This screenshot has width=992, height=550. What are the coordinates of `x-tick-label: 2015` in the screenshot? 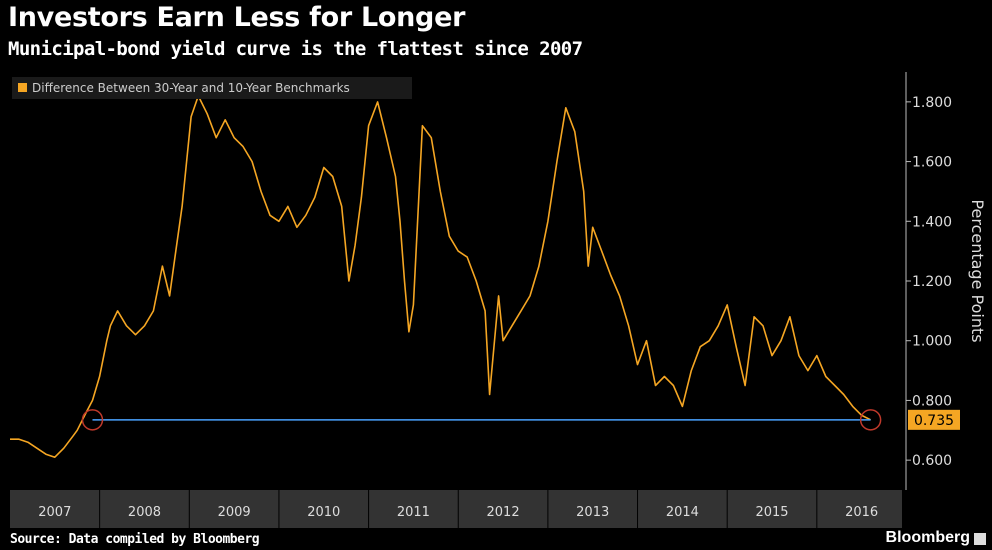 It's located at (771, 512).